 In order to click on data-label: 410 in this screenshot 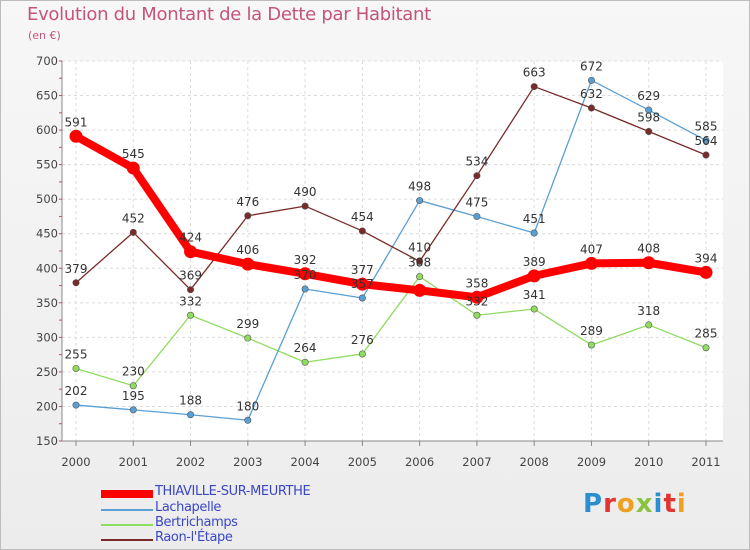, I will do `click(419, 247)`.